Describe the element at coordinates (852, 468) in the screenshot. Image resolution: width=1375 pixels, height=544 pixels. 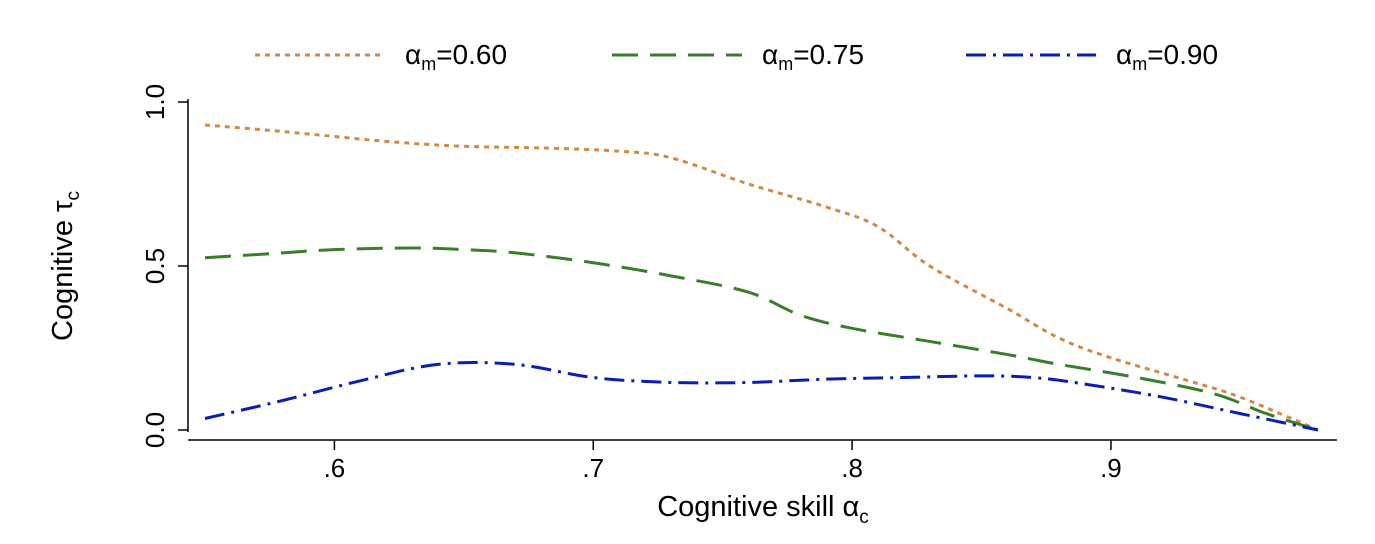
I see `x-tick-label: .8` at that location.